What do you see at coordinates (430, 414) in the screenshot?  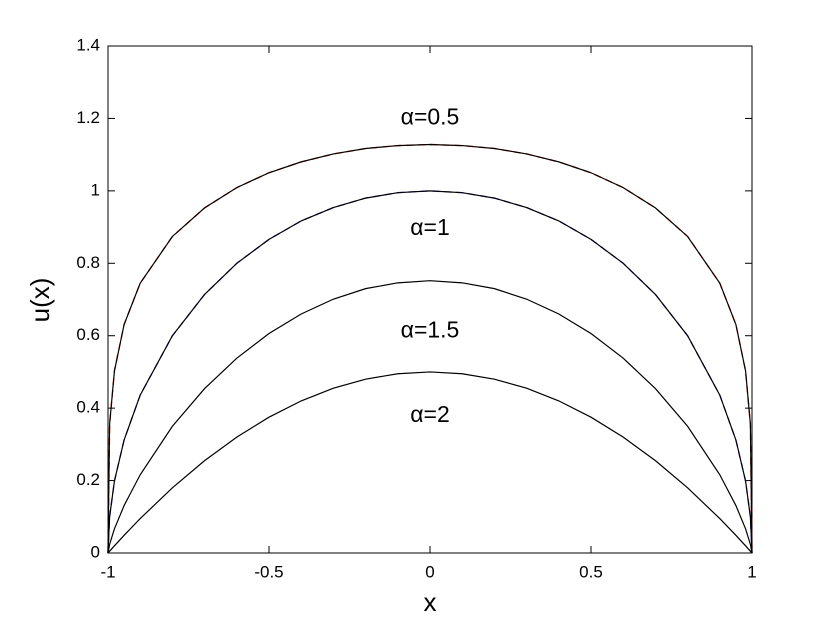 I see `curve-label: α=2` at bounding box center [430, 414].